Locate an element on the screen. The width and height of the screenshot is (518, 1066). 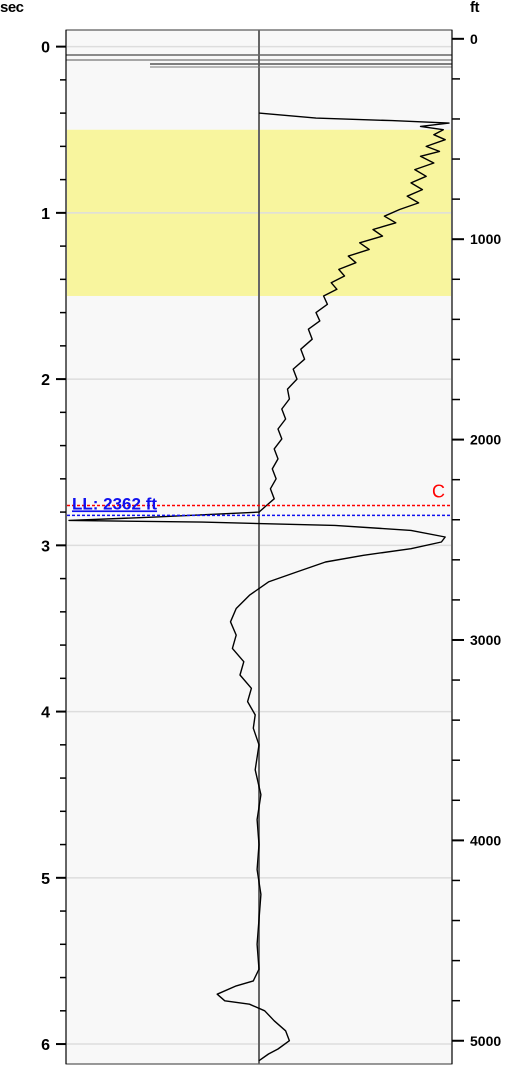
left-tick-label: 3 is located at coordinates (45, 546).